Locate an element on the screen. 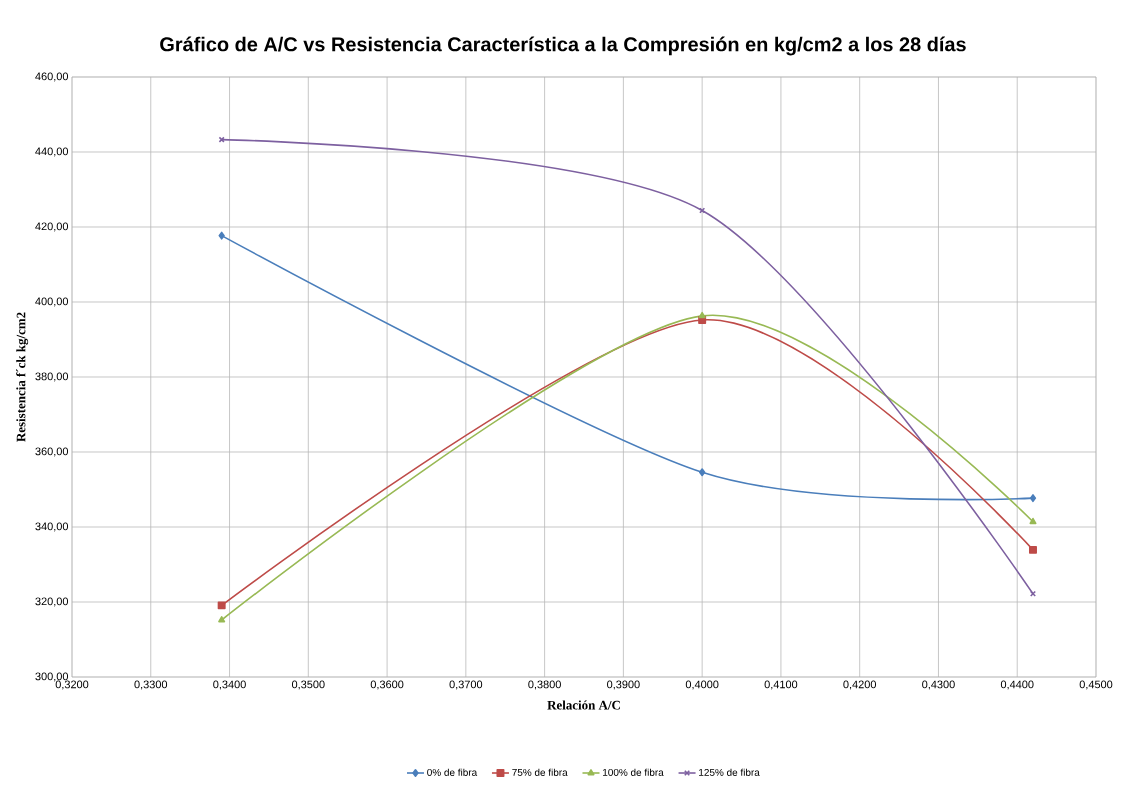 The image size is (1126, 794). y-tick-label: 400,00 is located at coordinates (52, 302).